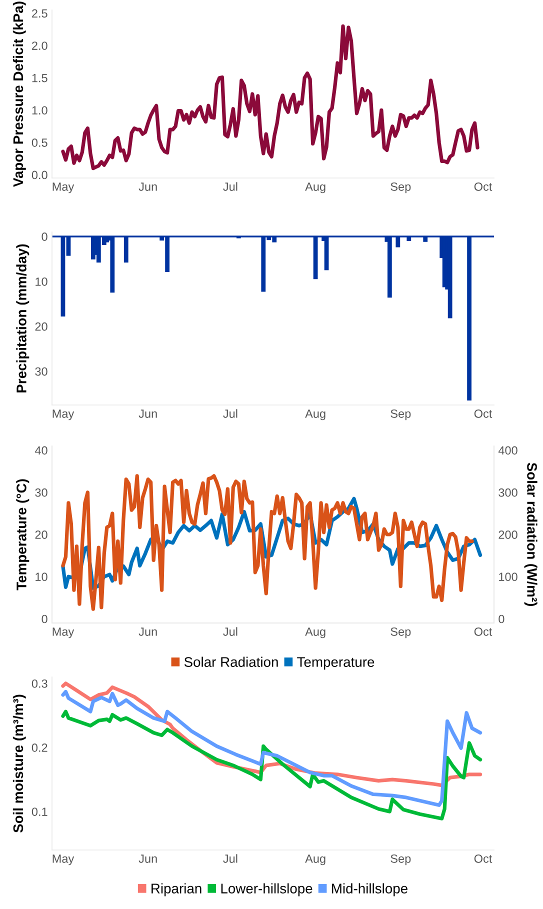  I want to click on legend-label: Riparian, so click(177, 889).